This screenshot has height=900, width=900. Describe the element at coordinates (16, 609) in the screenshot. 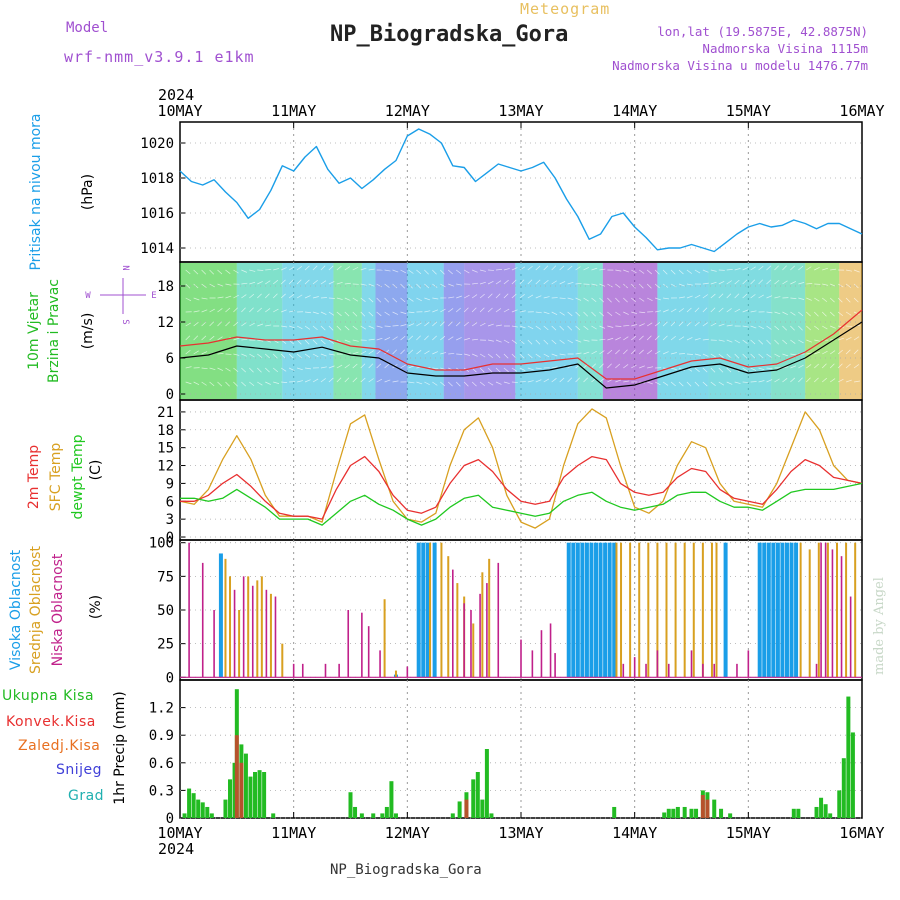

I see `high-cloud-axis-title: Visoka Oblacnost` at that location.